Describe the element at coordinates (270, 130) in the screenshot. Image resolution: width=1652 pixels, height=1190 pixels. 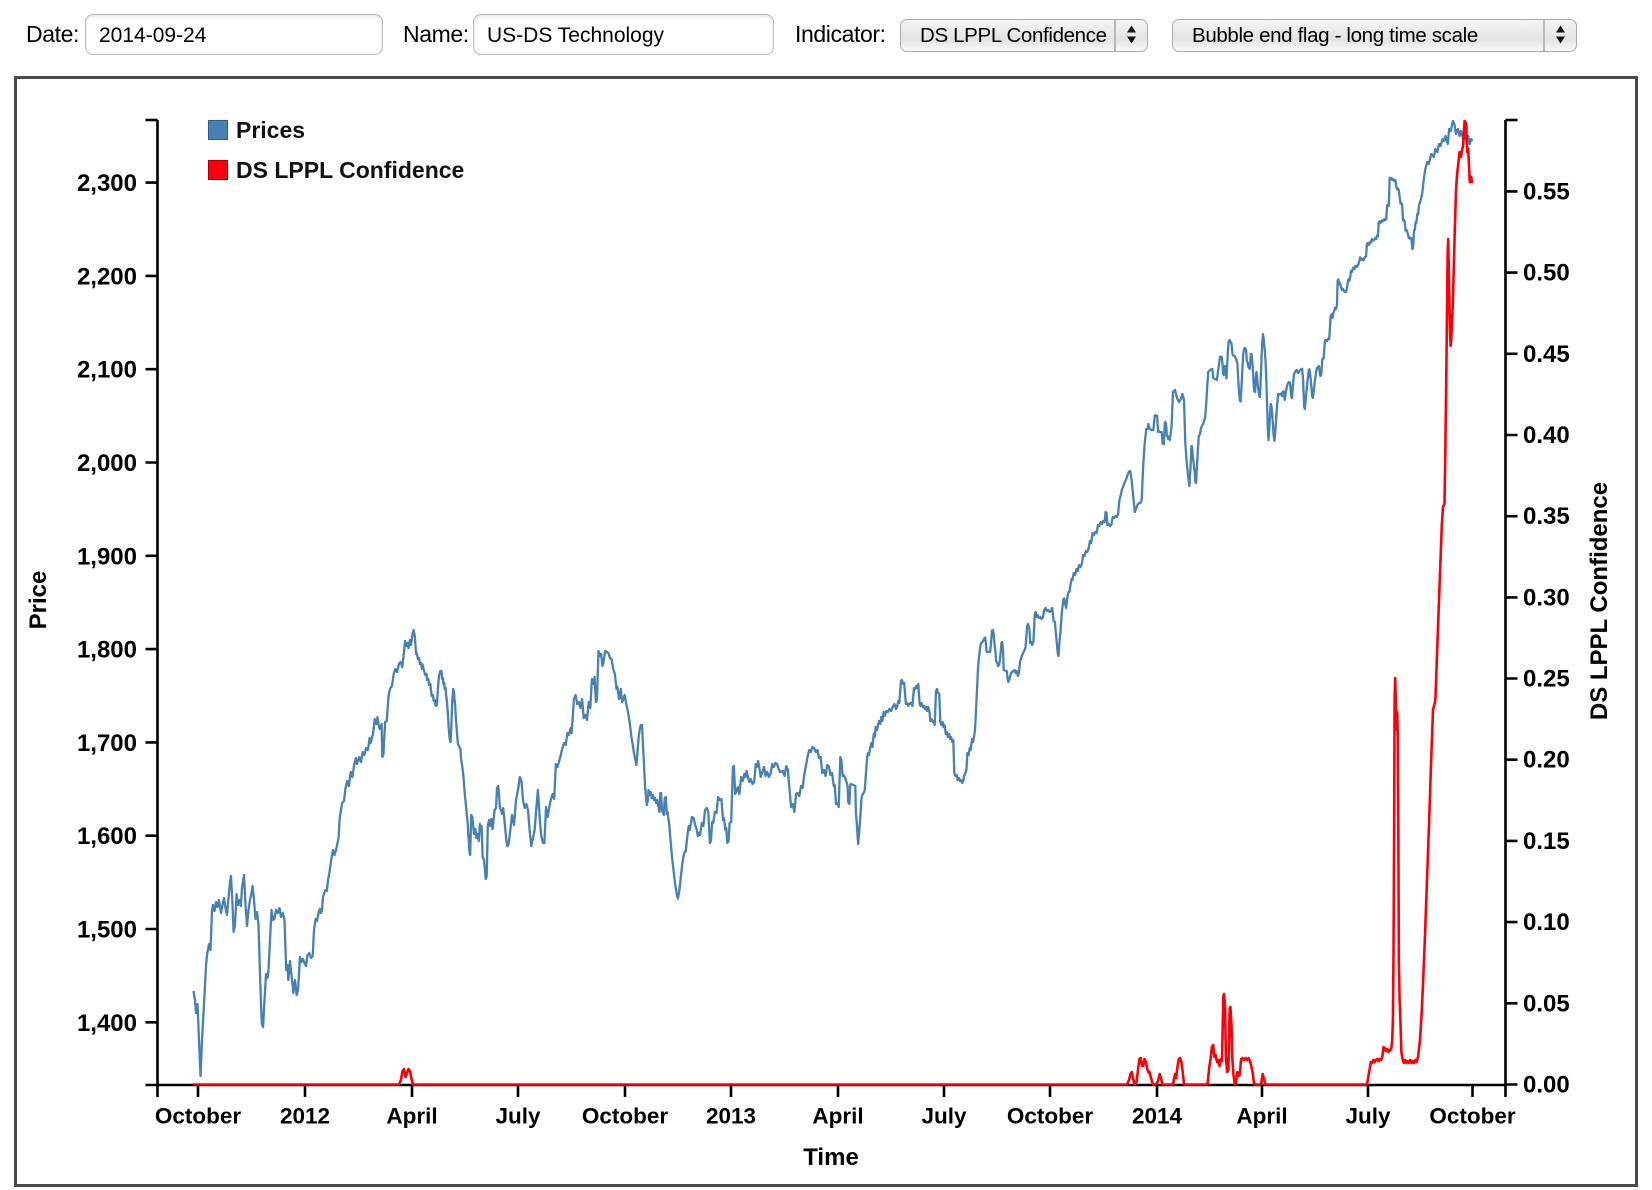
I see `svg-text: Prices` at that location.